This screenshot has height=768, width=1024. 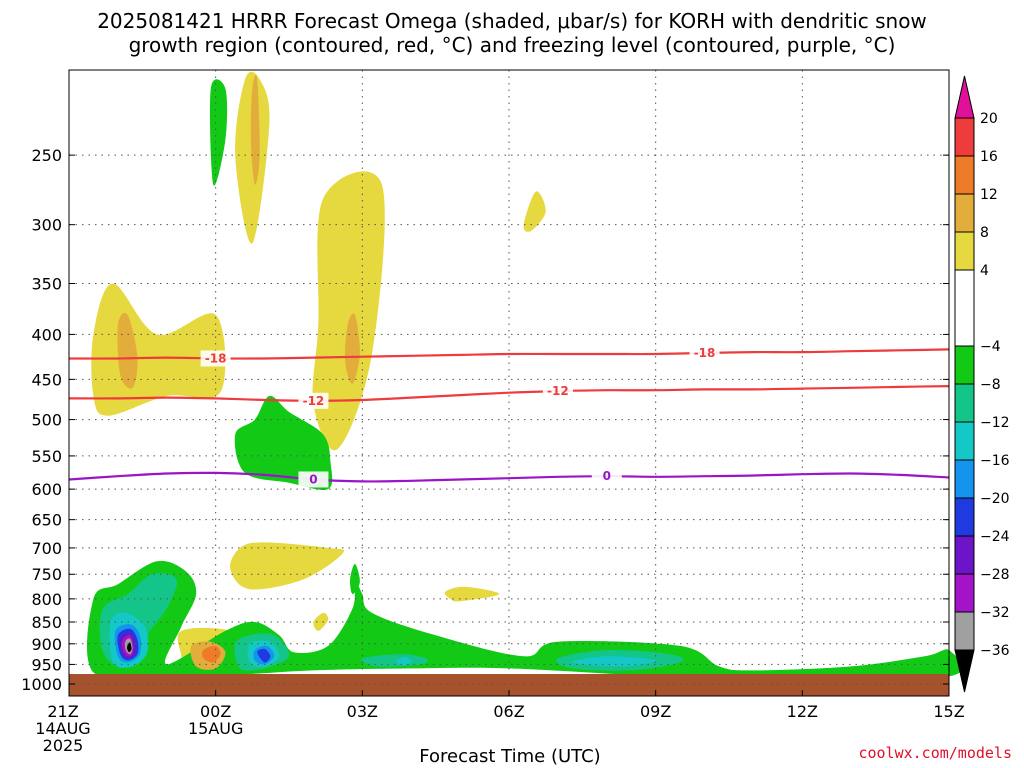 What do you see at coordinates (348, 311) in the screenshot?
I see `region-yellow-center` at bounding box center [348, 311].